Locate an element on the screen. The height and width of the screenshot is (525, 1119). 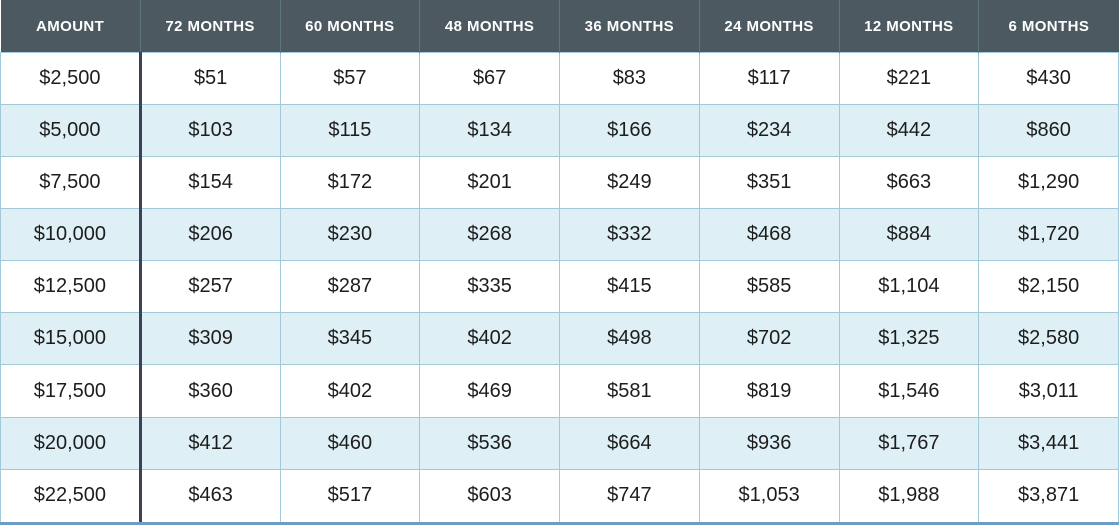
payment-cell: $463 is located at coordinates (210, 496).